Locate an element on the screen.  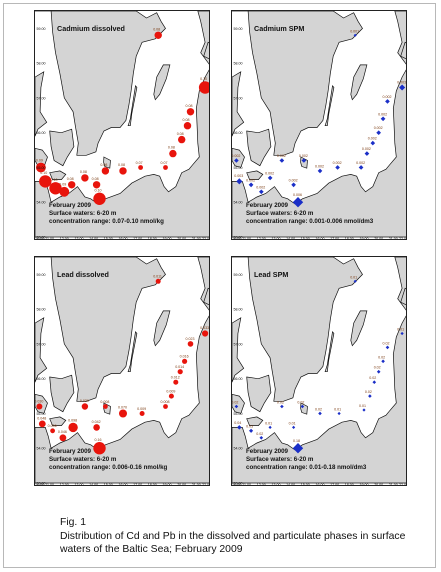
station-value-label: 0.003 is located at coordinates (401, 82).